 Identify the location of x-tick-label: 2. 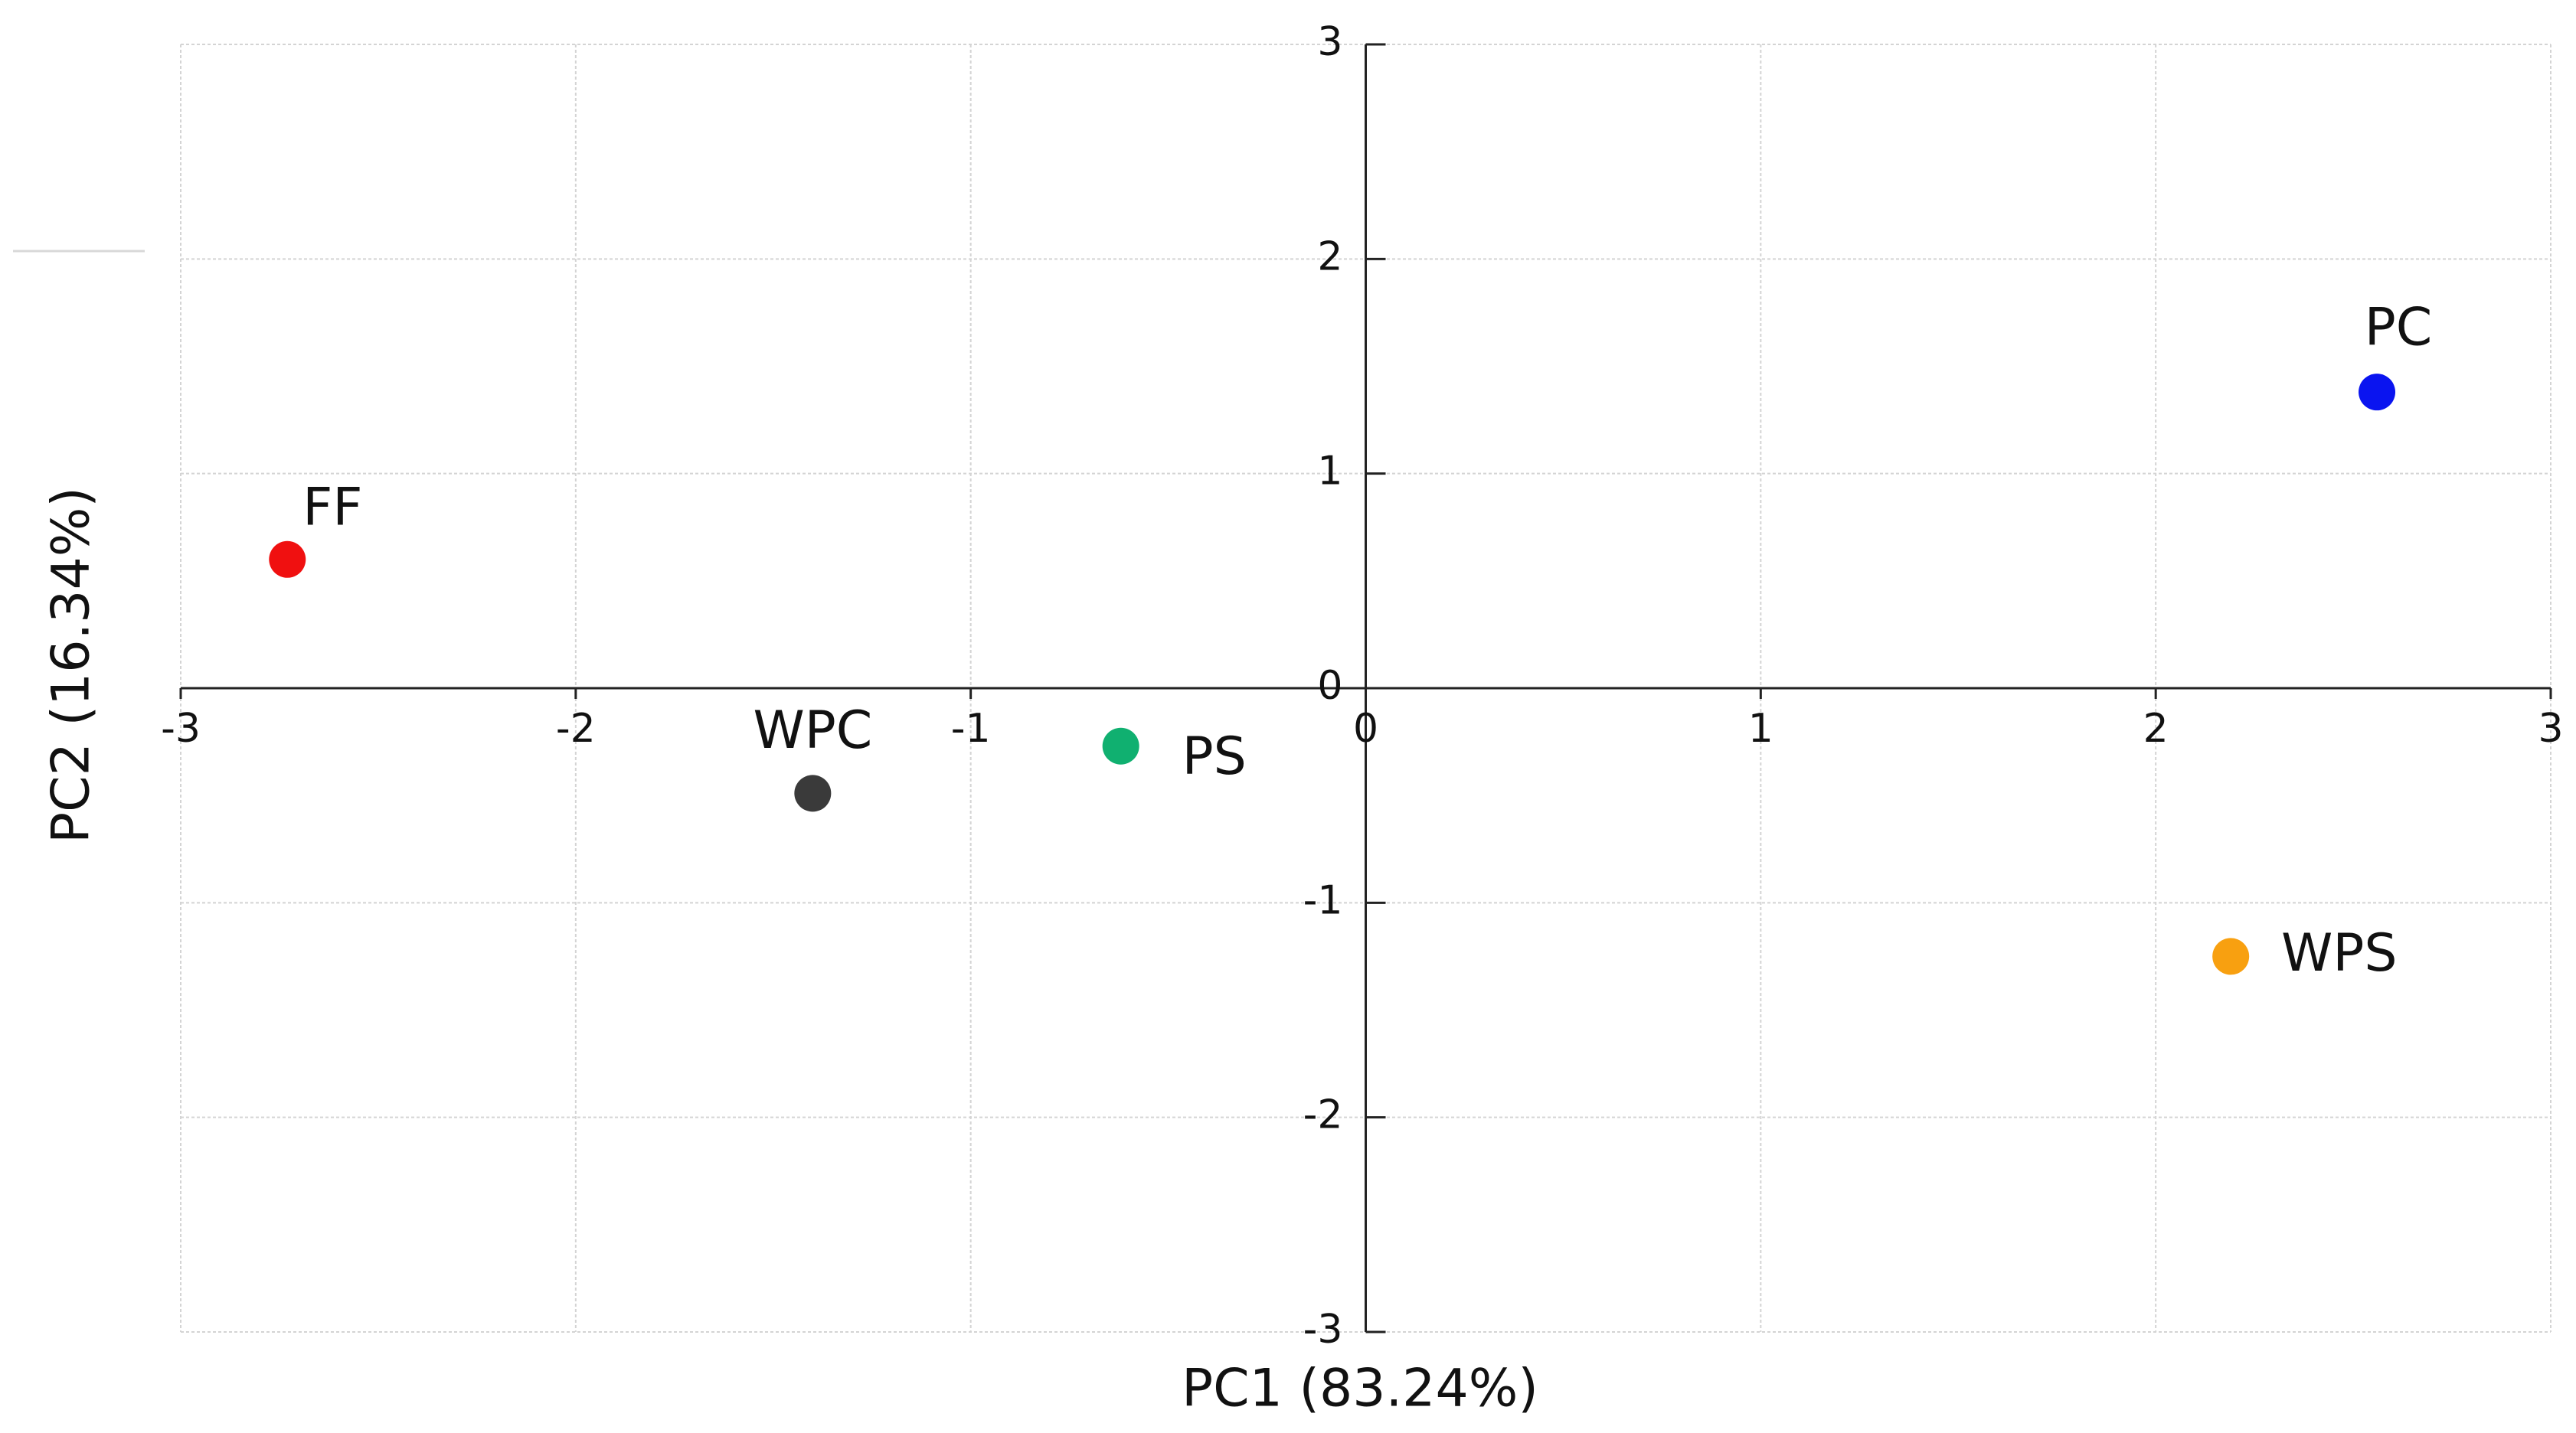
(2156, 729).